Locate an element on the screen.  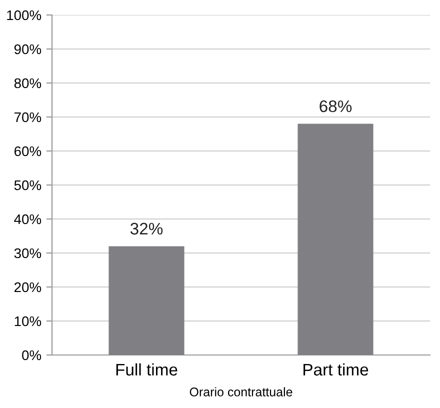
y-tick-label: 100% is located at coordinates (24, 15).